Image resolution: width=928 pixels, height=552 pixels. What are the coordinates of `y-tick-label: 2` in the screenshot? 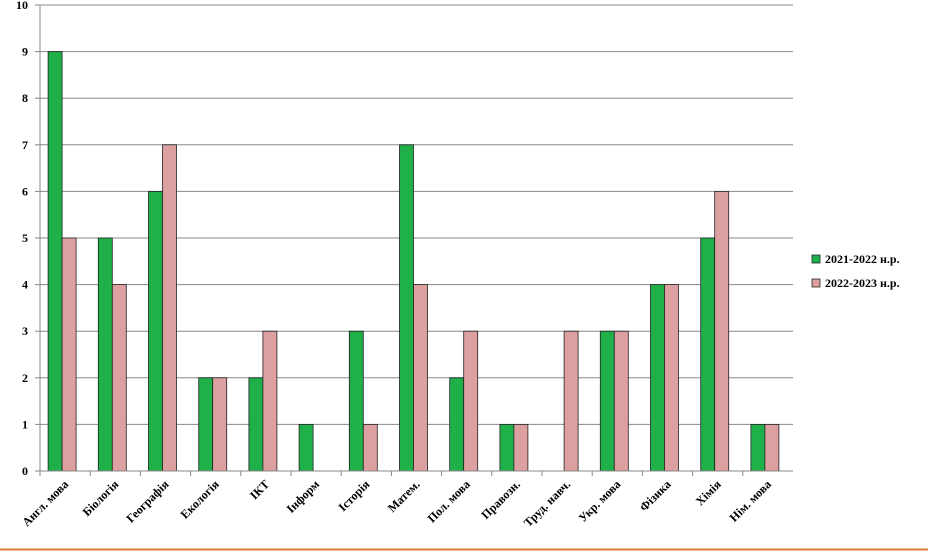 It's located at (25, 378).